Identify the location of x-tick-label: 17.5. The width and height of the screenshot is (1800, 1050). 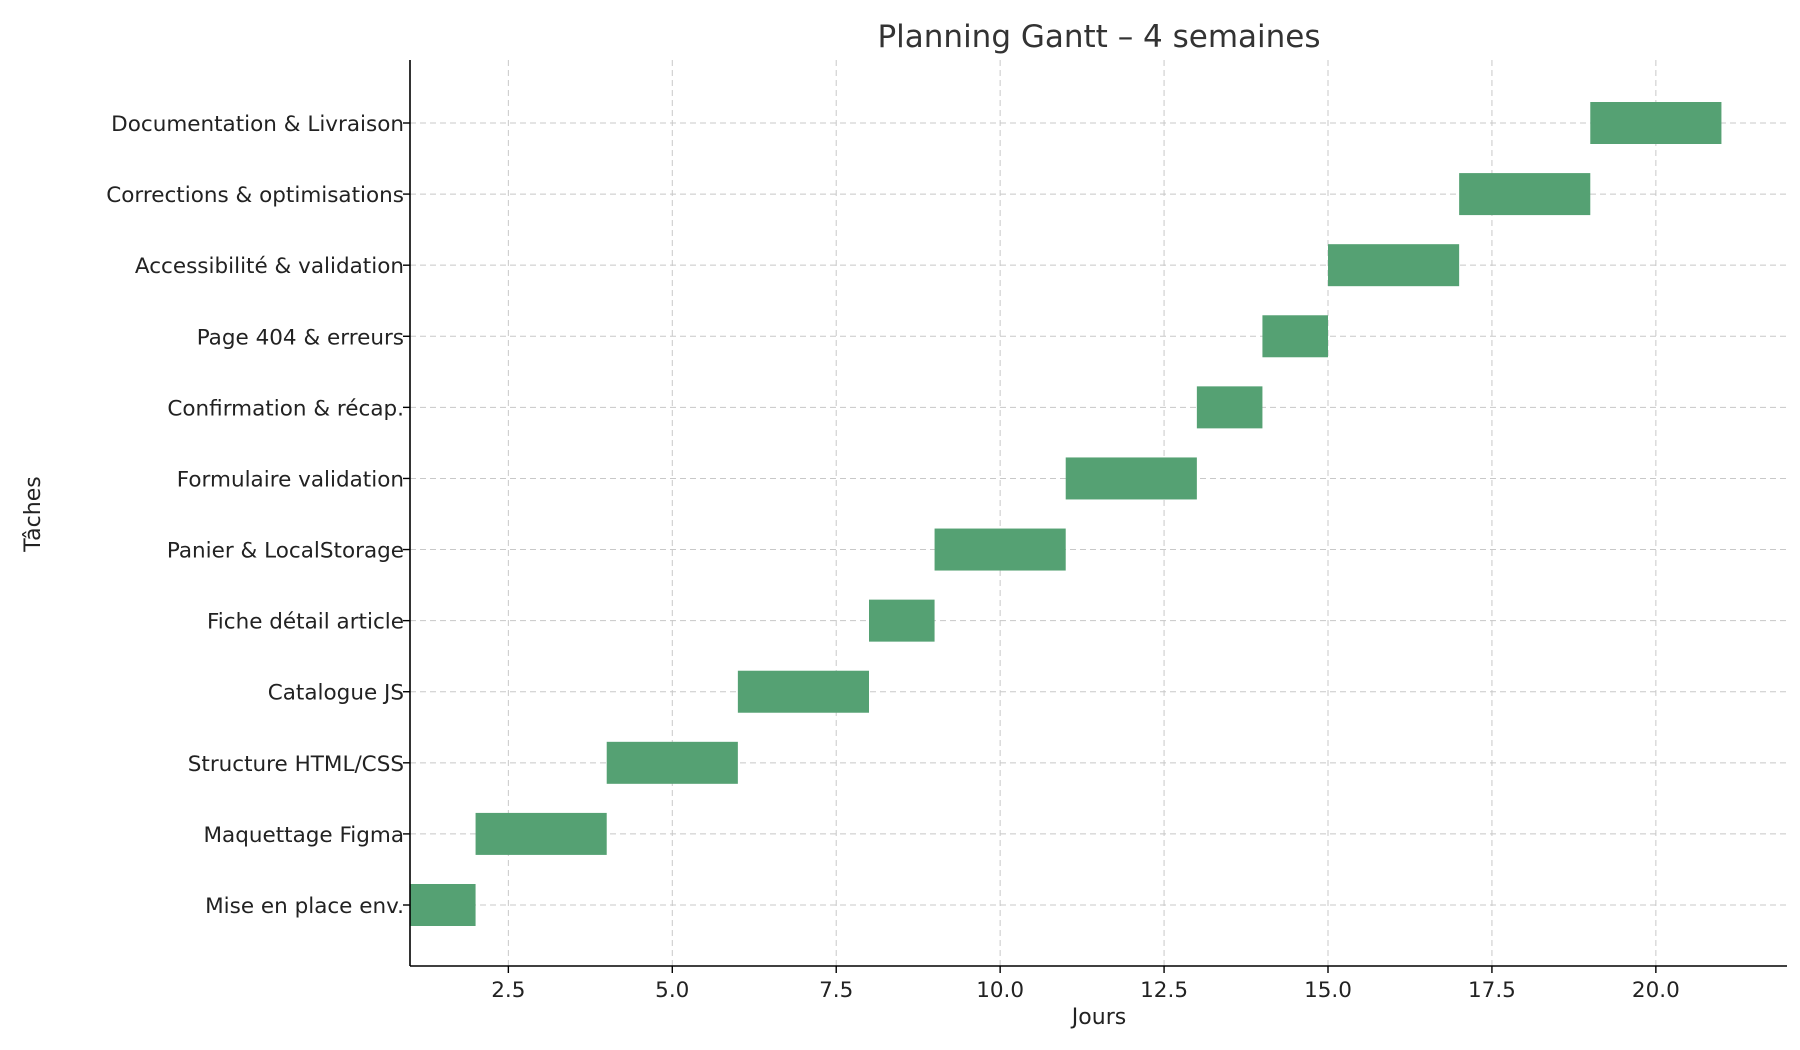
(1492, 990).